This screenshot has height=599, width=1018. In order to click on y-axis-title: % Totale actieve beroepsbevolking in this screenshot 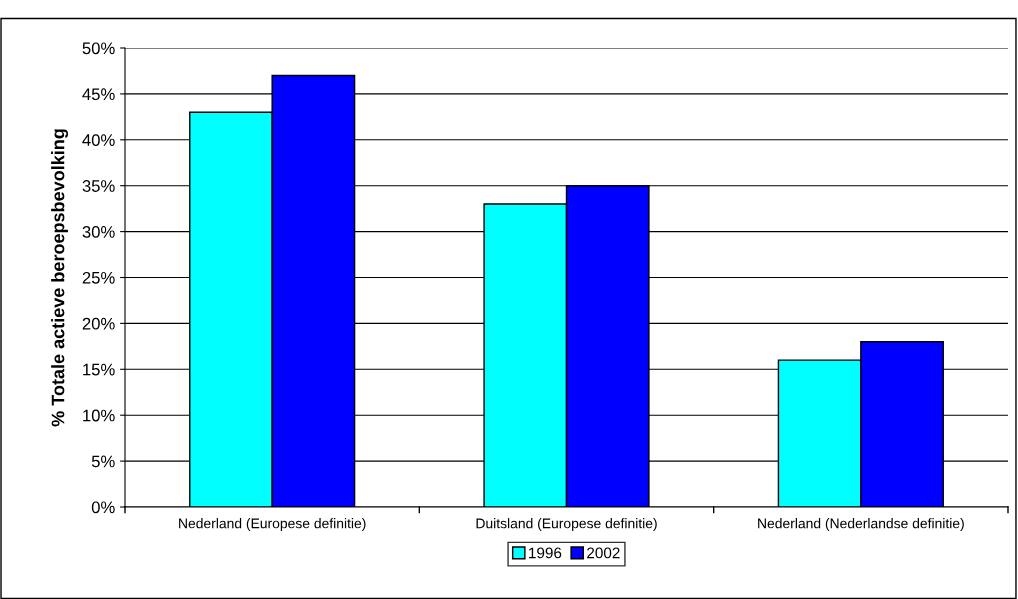, I will do `click(60, 278)`.